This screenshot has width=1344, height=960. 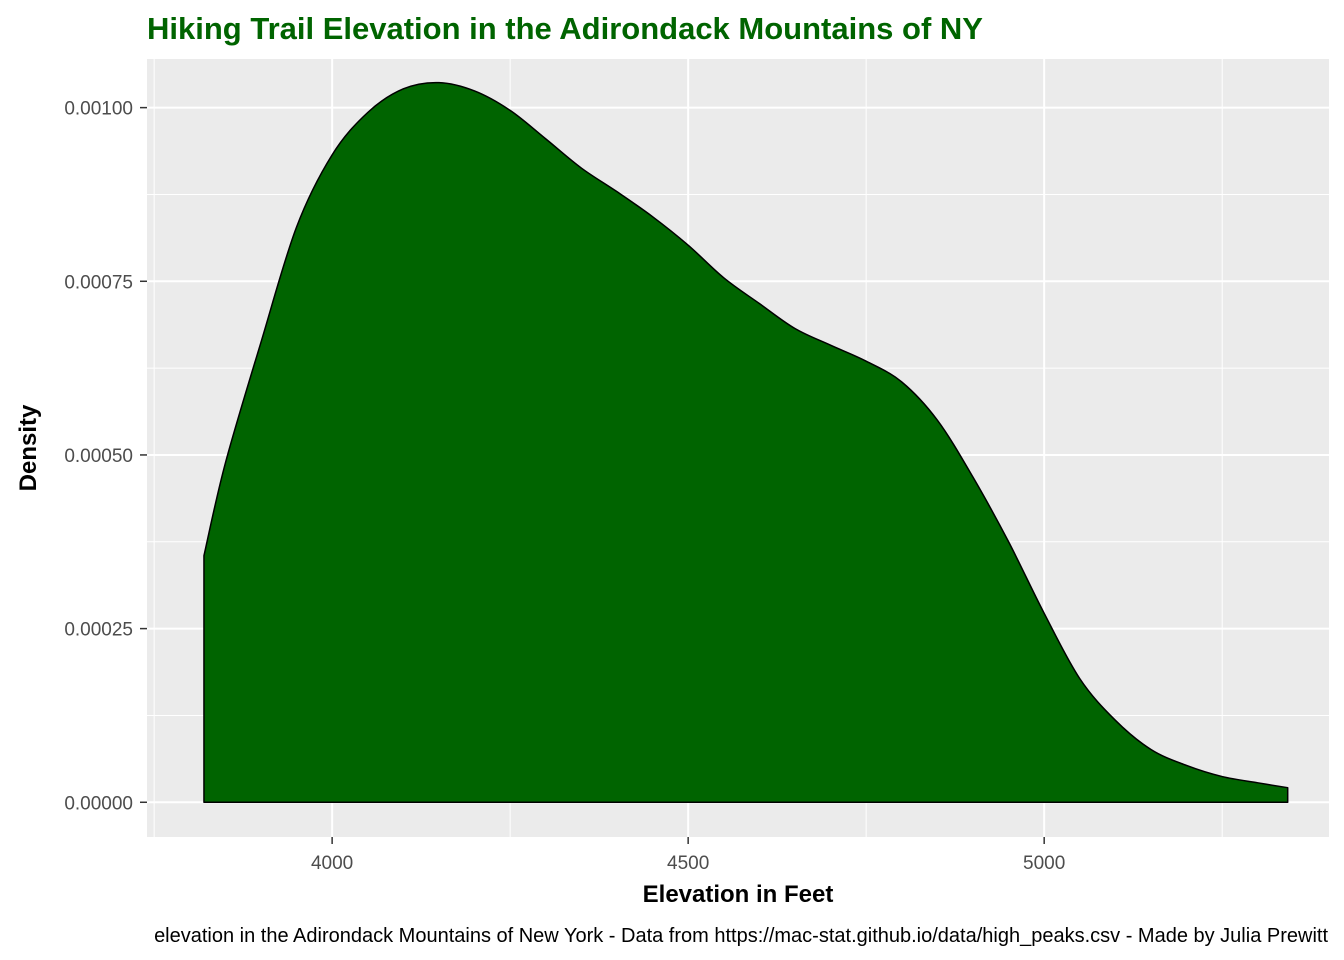 What do you see at coordinates (98, 803) in the screenshot?
I see `y-tick-label: 0.00000` at bounding box center [98, 803].